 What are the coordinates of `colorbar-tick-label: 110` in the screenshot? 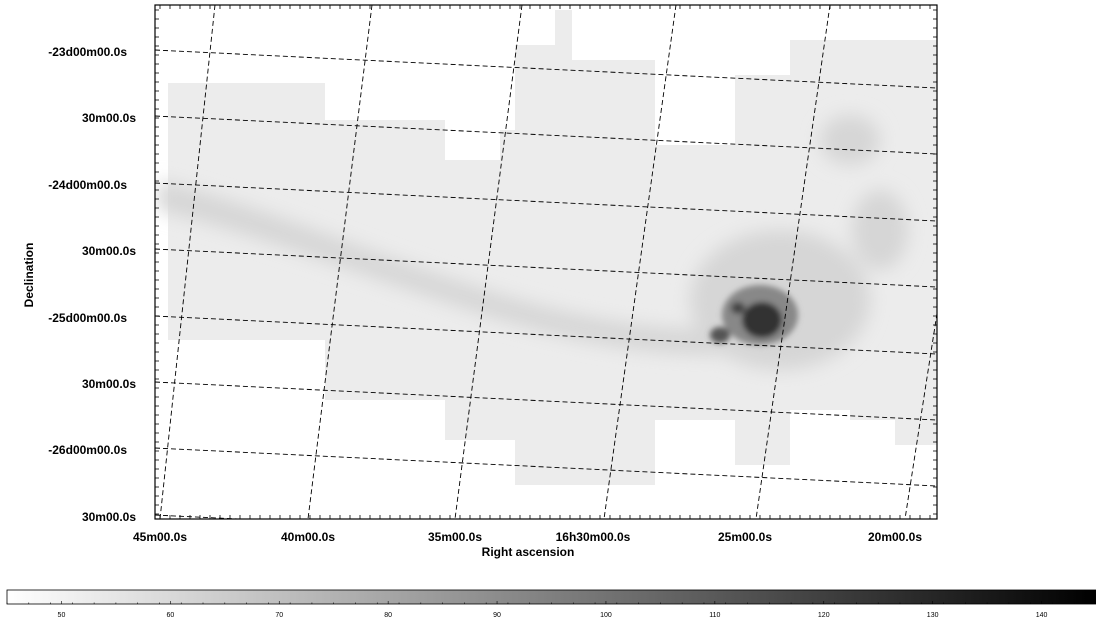 It's located at (714, 615).